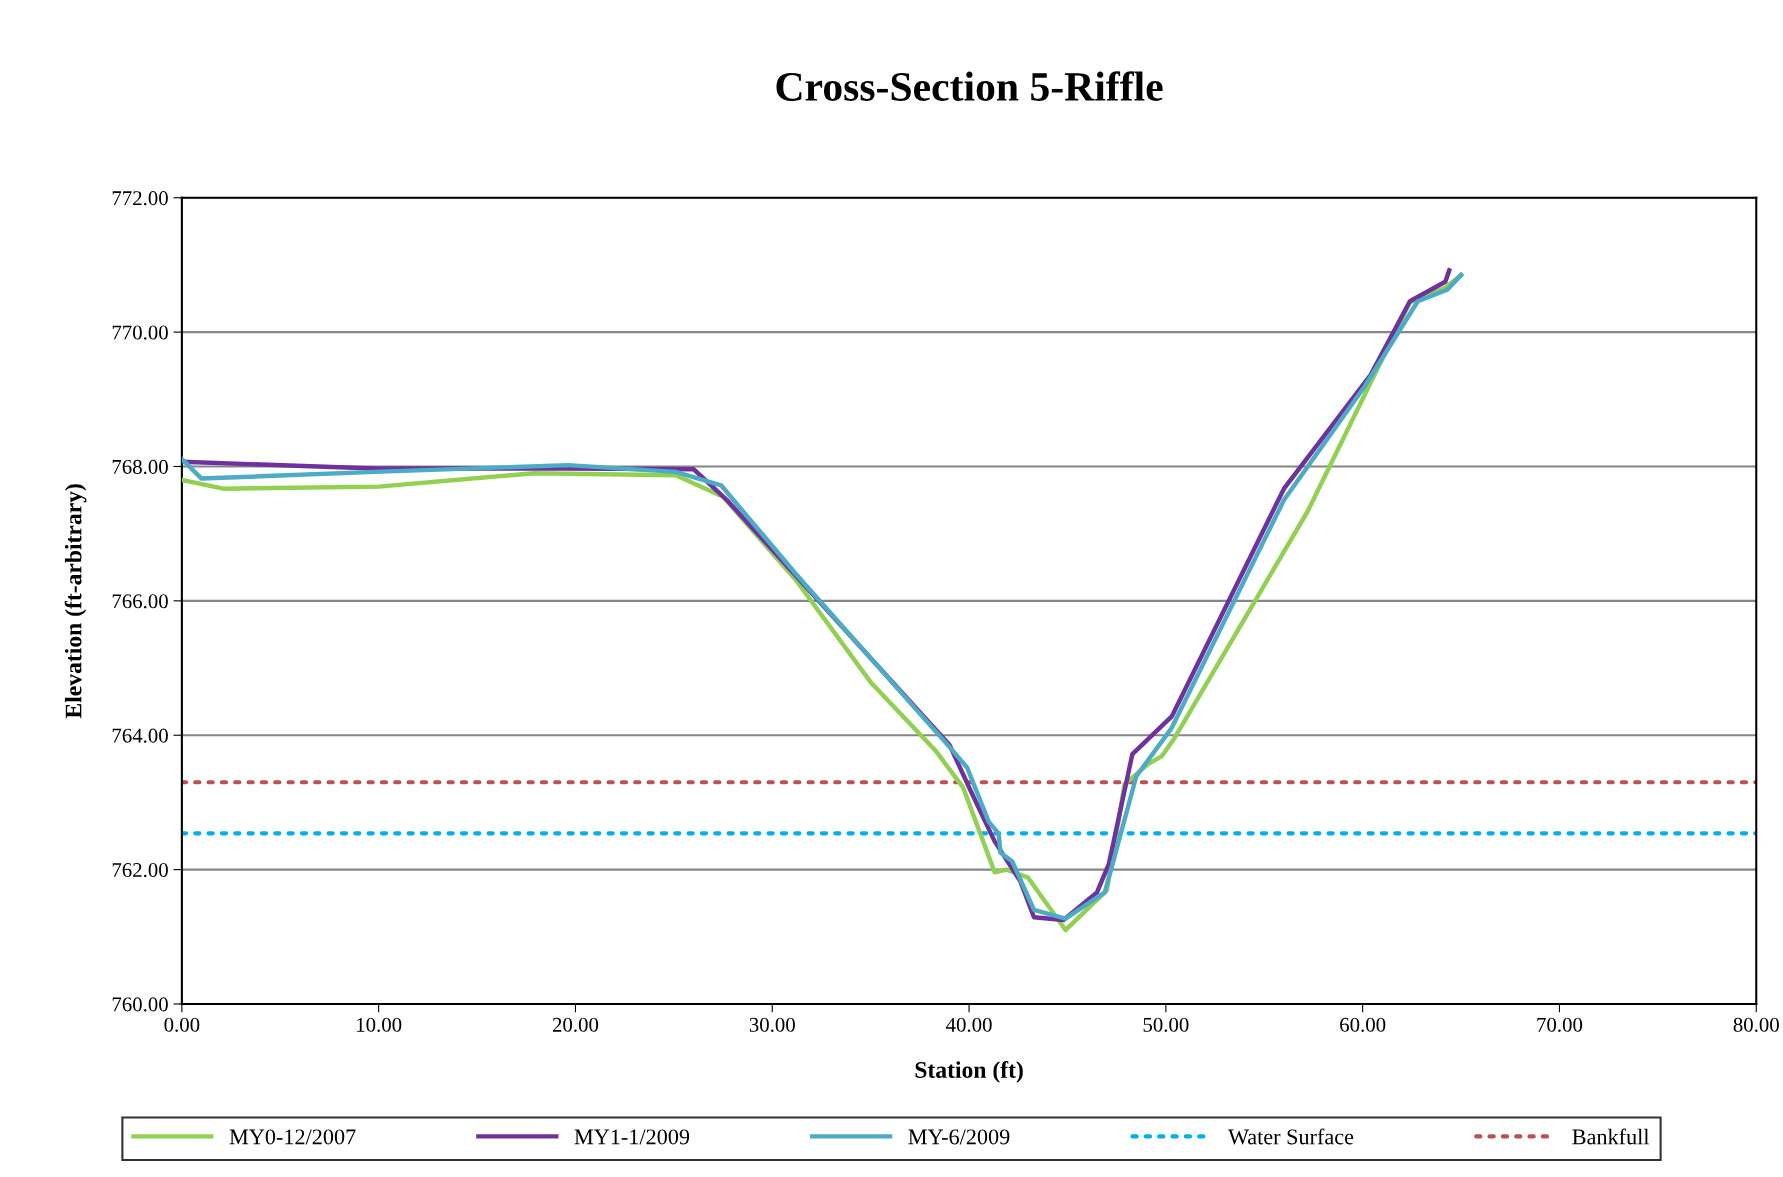 Image resolution: width=1783 pixels, height=1177 pixels. What do you see at coordinates (140, 870) in the screenshot?
I see `y-tick-label: 762.00` at bounding box center [140, 870].